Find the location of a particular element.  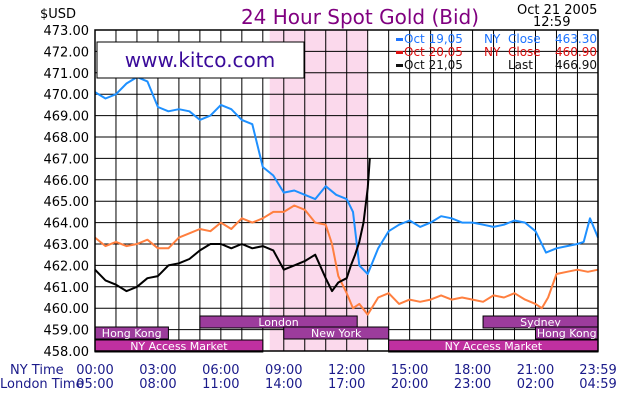

x-tick-label-london: 20:00 is located at coordinates (409, 384).